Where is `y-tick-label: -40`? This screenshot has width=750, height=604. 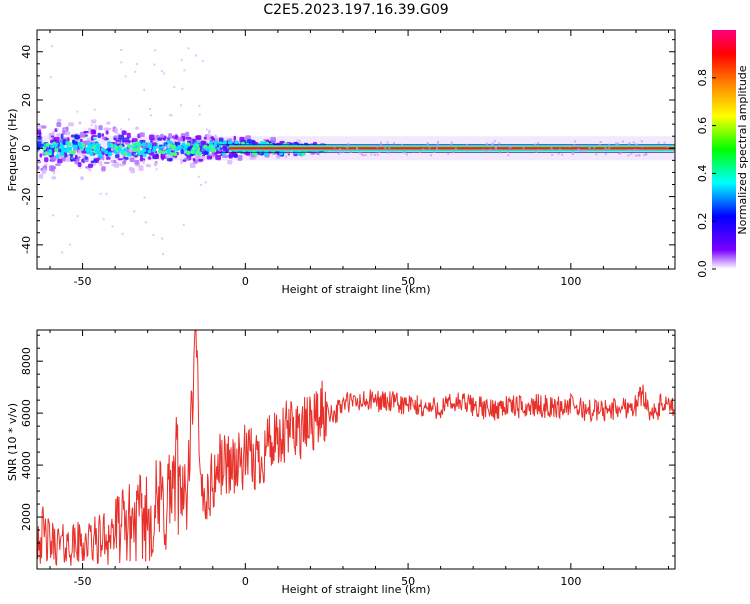
y-tick-label: -40 is located at coordinates (26, 245).